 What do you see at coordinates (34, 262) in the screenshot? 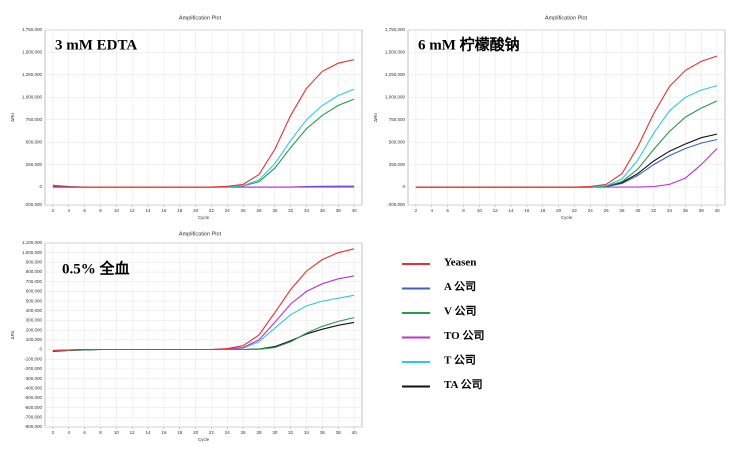
I see `y-tick-label: 900,000` at bounding box center [34, 262].